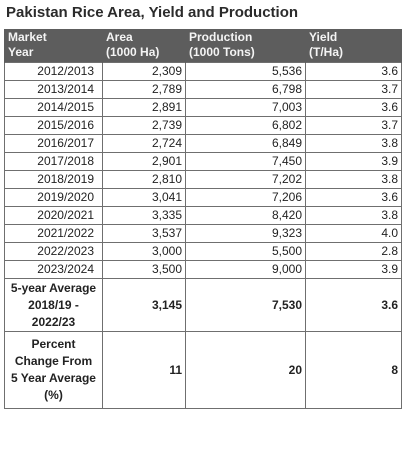 The height and width of the screenshot is (449, 403). I want to click on cell-year: 2023/2024, so click(53, 269).